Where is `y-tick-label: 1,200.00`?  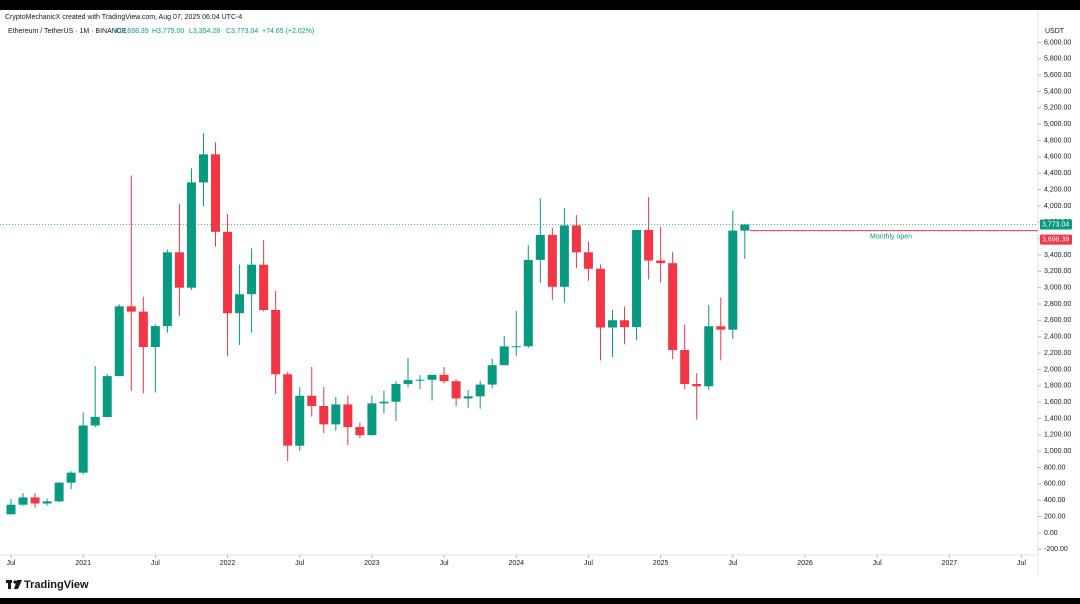 y-tick-label: 1,200.00 is located at coordinates (1057, 435).